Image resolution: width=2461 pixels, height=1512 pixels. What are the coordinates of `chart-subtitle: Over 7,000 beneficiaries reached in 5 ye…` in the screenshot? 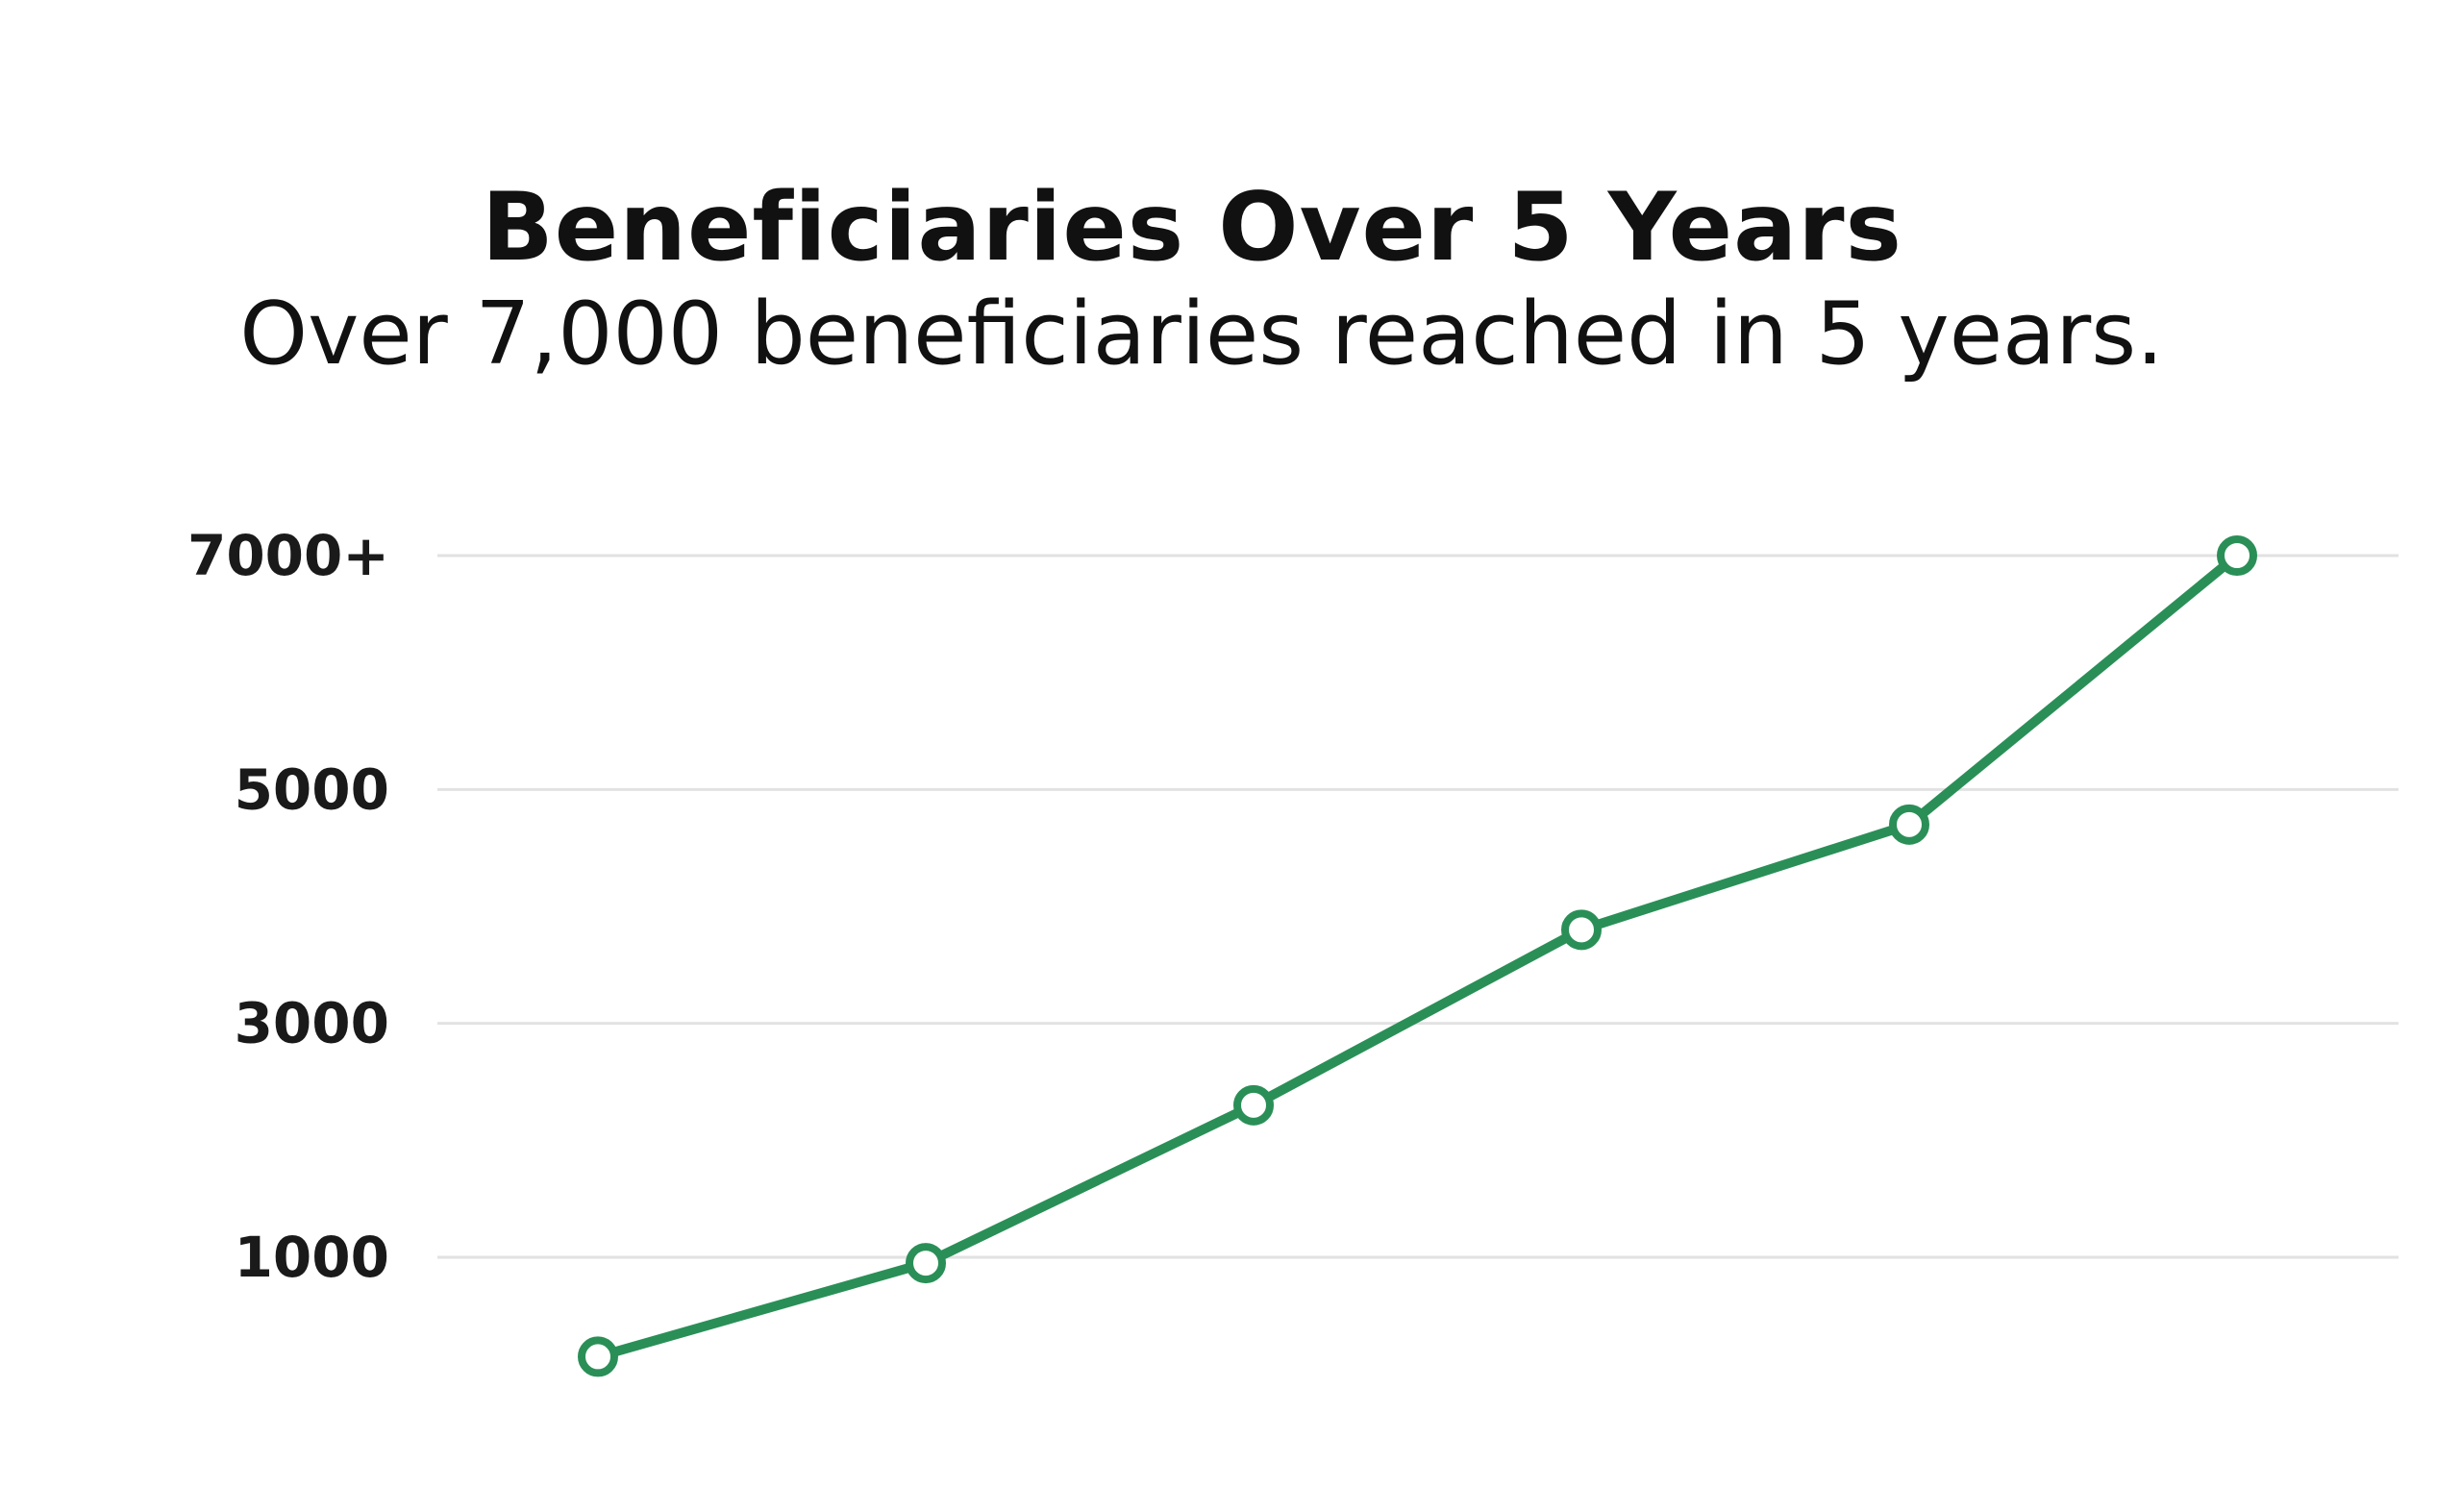 It's located at (1201, 334).